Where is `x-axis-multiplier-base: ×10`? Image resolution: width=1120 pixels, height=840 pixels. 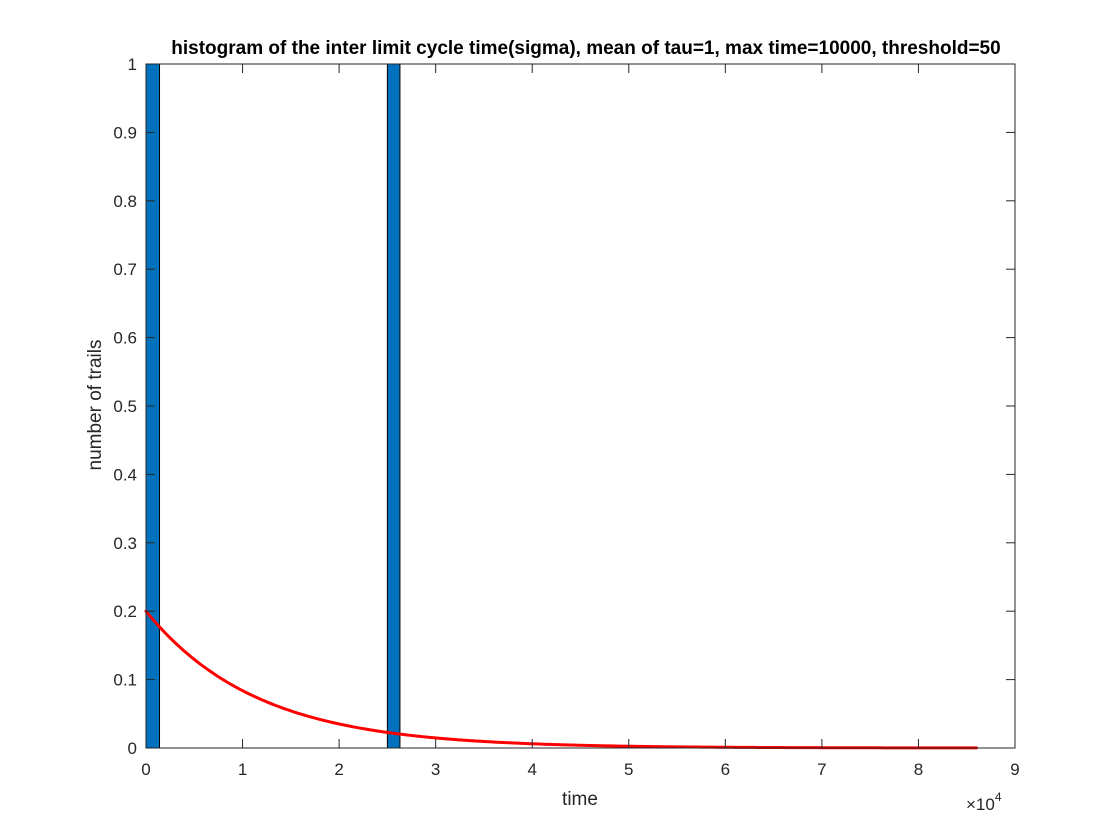 x-axis-multiplier-base: ×10 is located at coordinates (980, 804).